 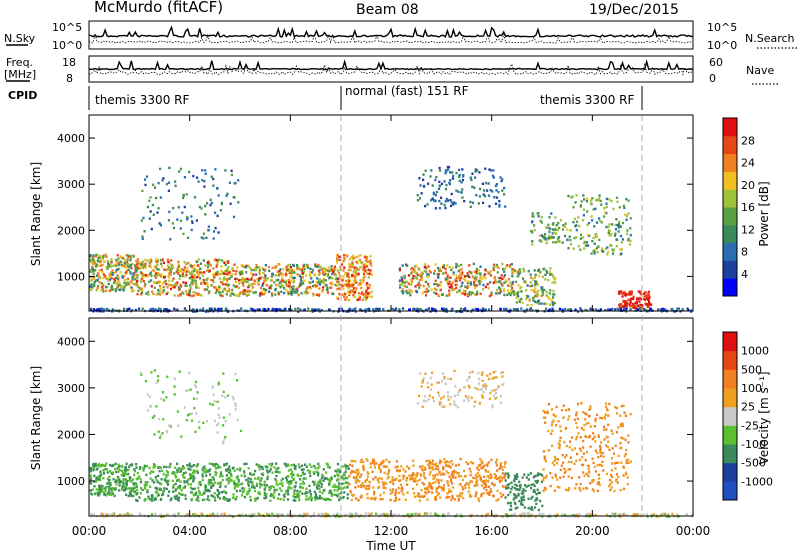 What do you see at coordinates (760, 70) in the screenshot?
I see `nave-label: Nave` at bounding box center [760, 70].